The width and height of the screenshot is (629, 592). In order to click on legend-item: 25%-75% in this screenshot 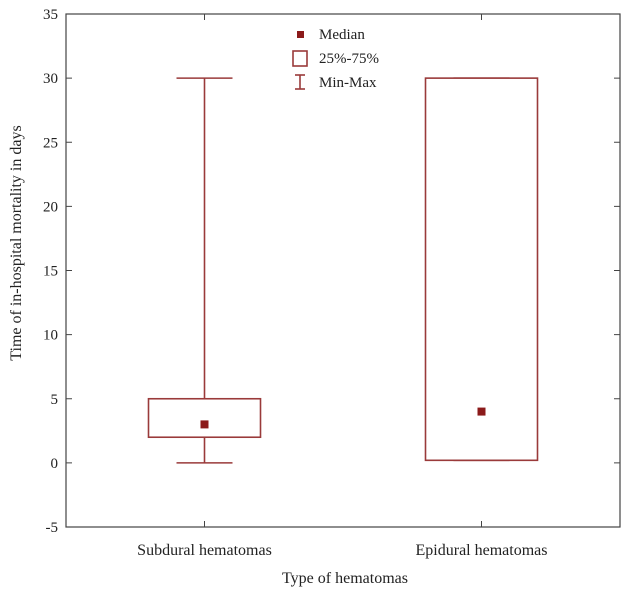, I will do `click(335, 58)`.